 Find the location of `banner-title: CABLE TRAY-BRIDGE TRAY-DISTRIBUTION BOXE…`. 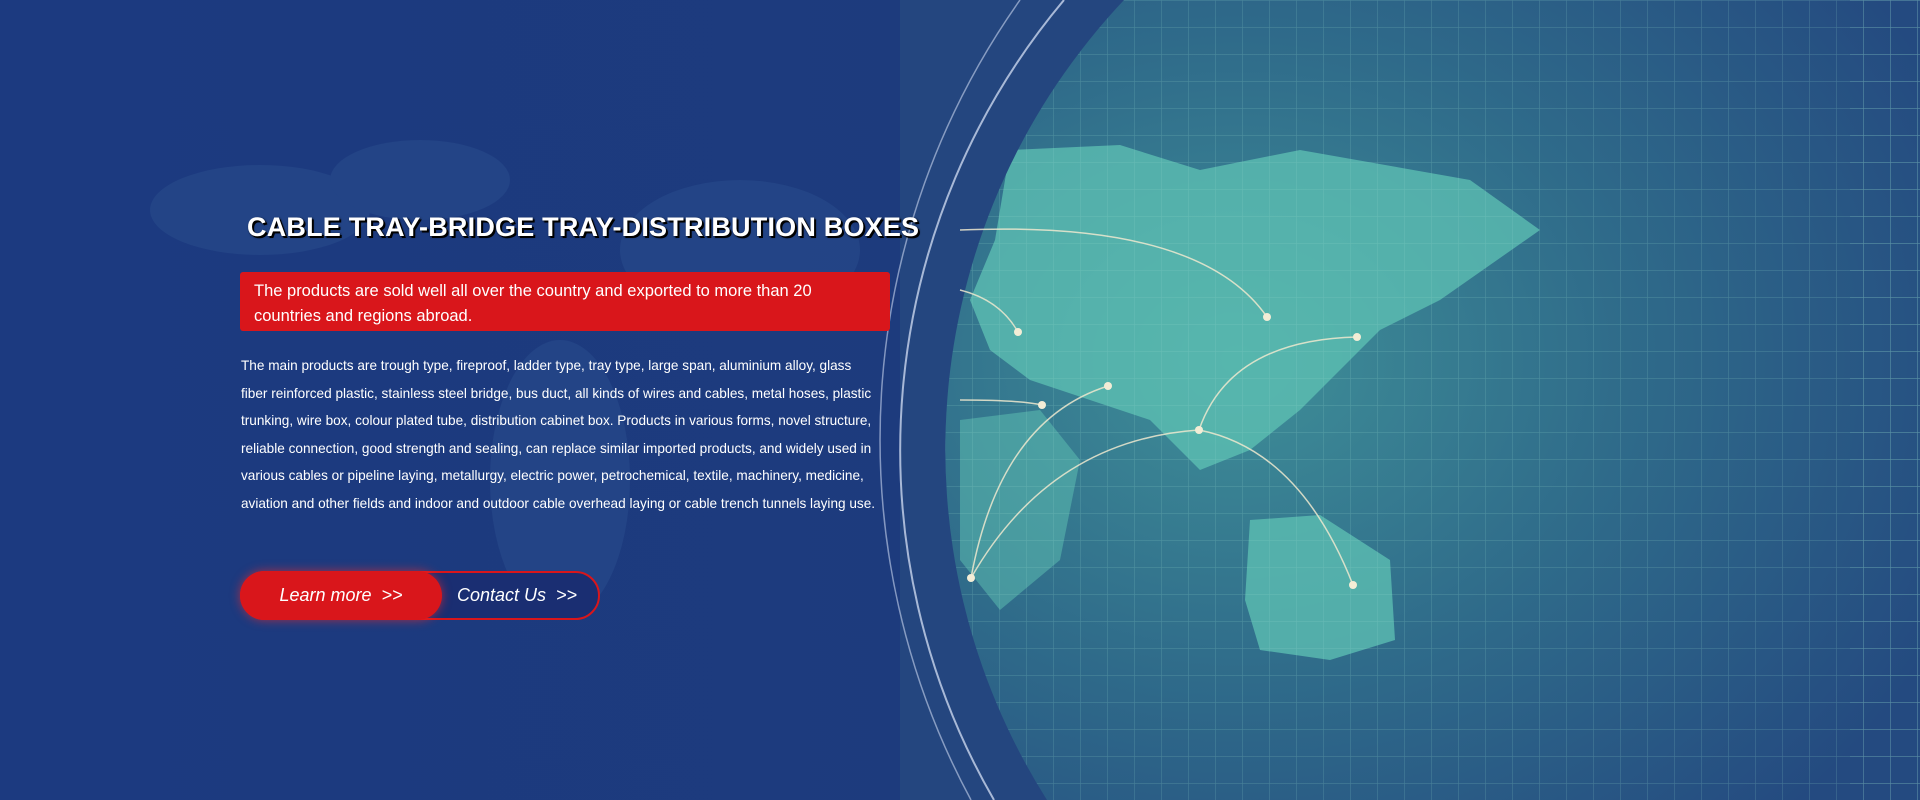

banner-title: CABLE TRAY-BRIDGE TRAY-DISTRIBUTION BOXE… is located at coordinates (583, 227).